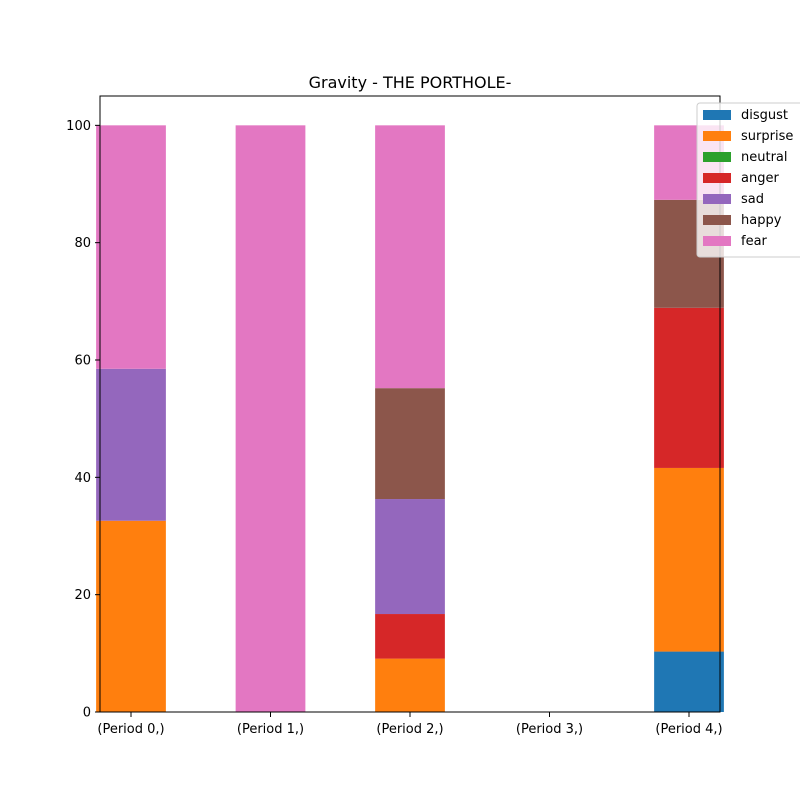 This screenshot has height=800, width=800. Describe the element at coordinates (764, 115) in the screenshot. I see `legend-label-disgust: disgust` at that location.